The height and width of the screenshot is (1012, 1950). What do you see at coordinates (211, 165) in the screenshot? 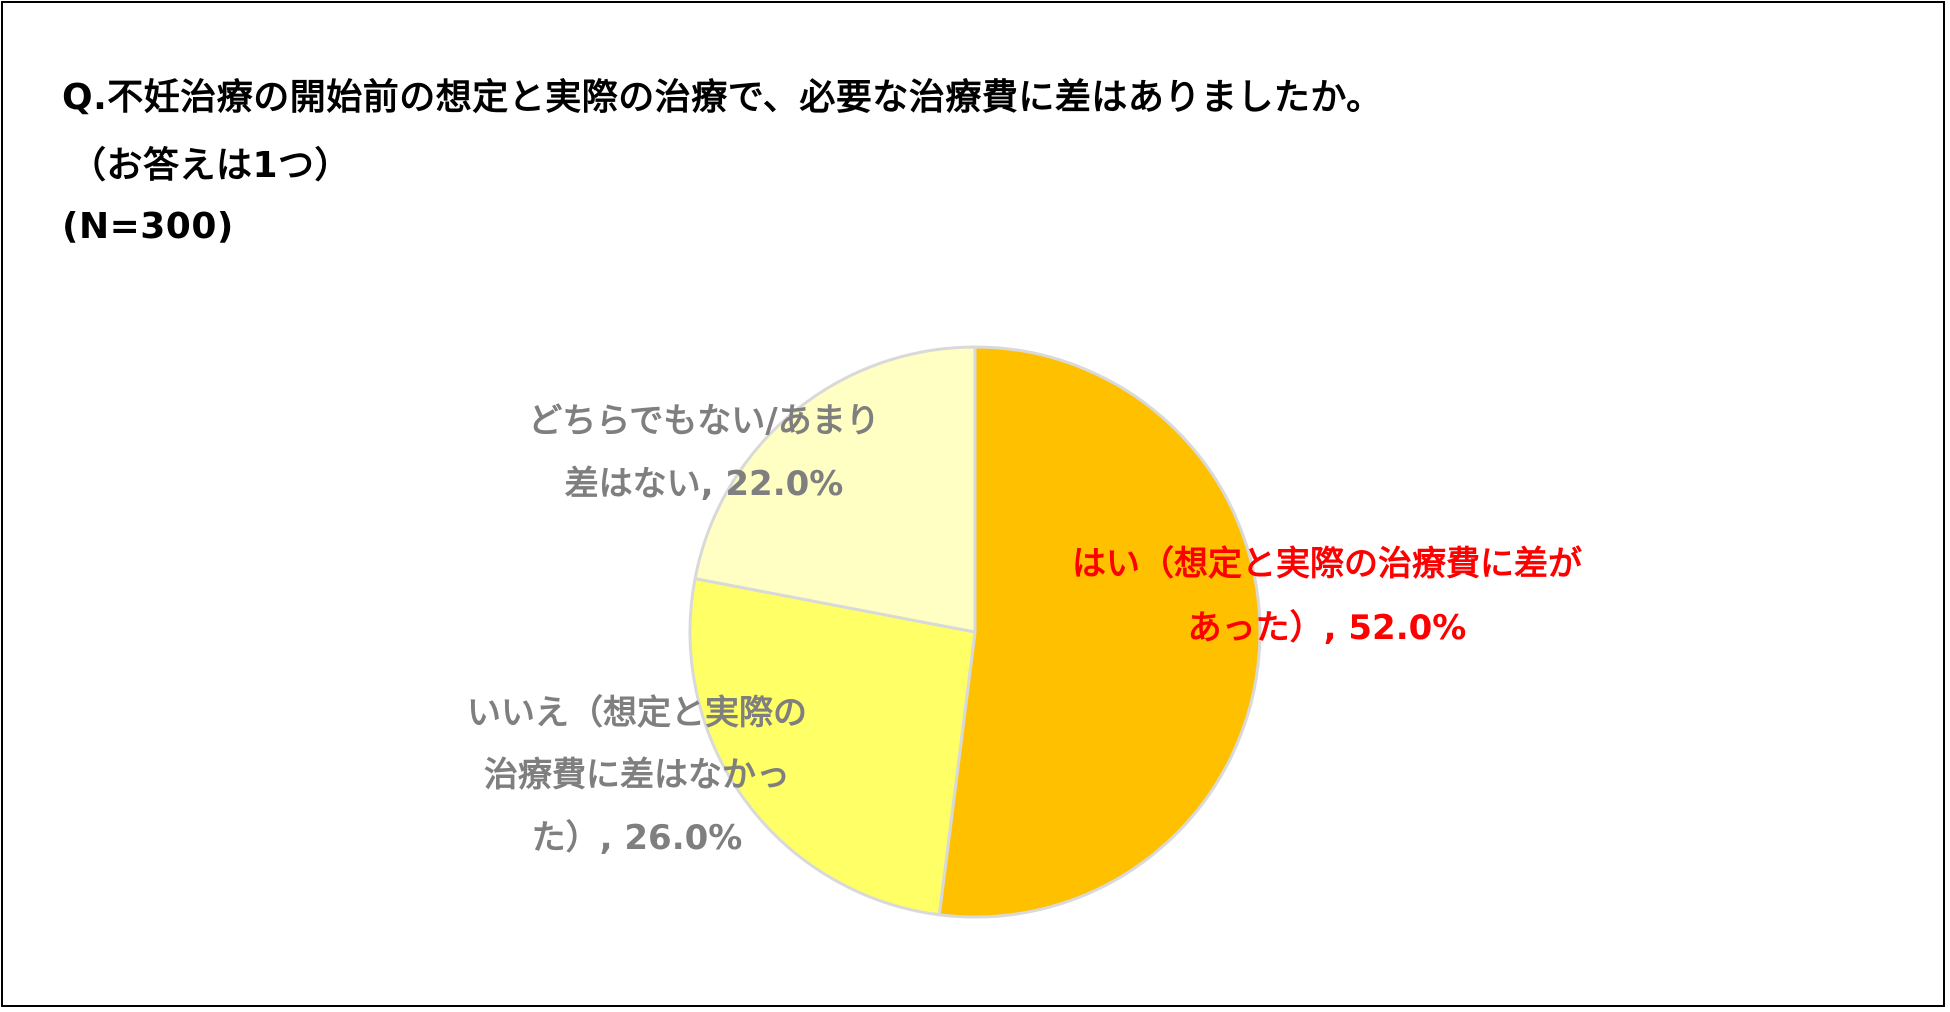
I see `chart-title-instruction: （お答えは1つ）` at bounding box center [211, 165].